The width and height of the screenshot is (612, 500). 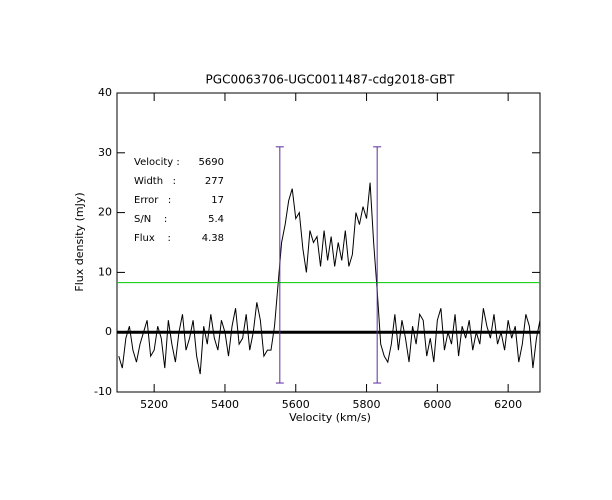 I want to click on y-tick-label: 30, so click(x=105, y=152).